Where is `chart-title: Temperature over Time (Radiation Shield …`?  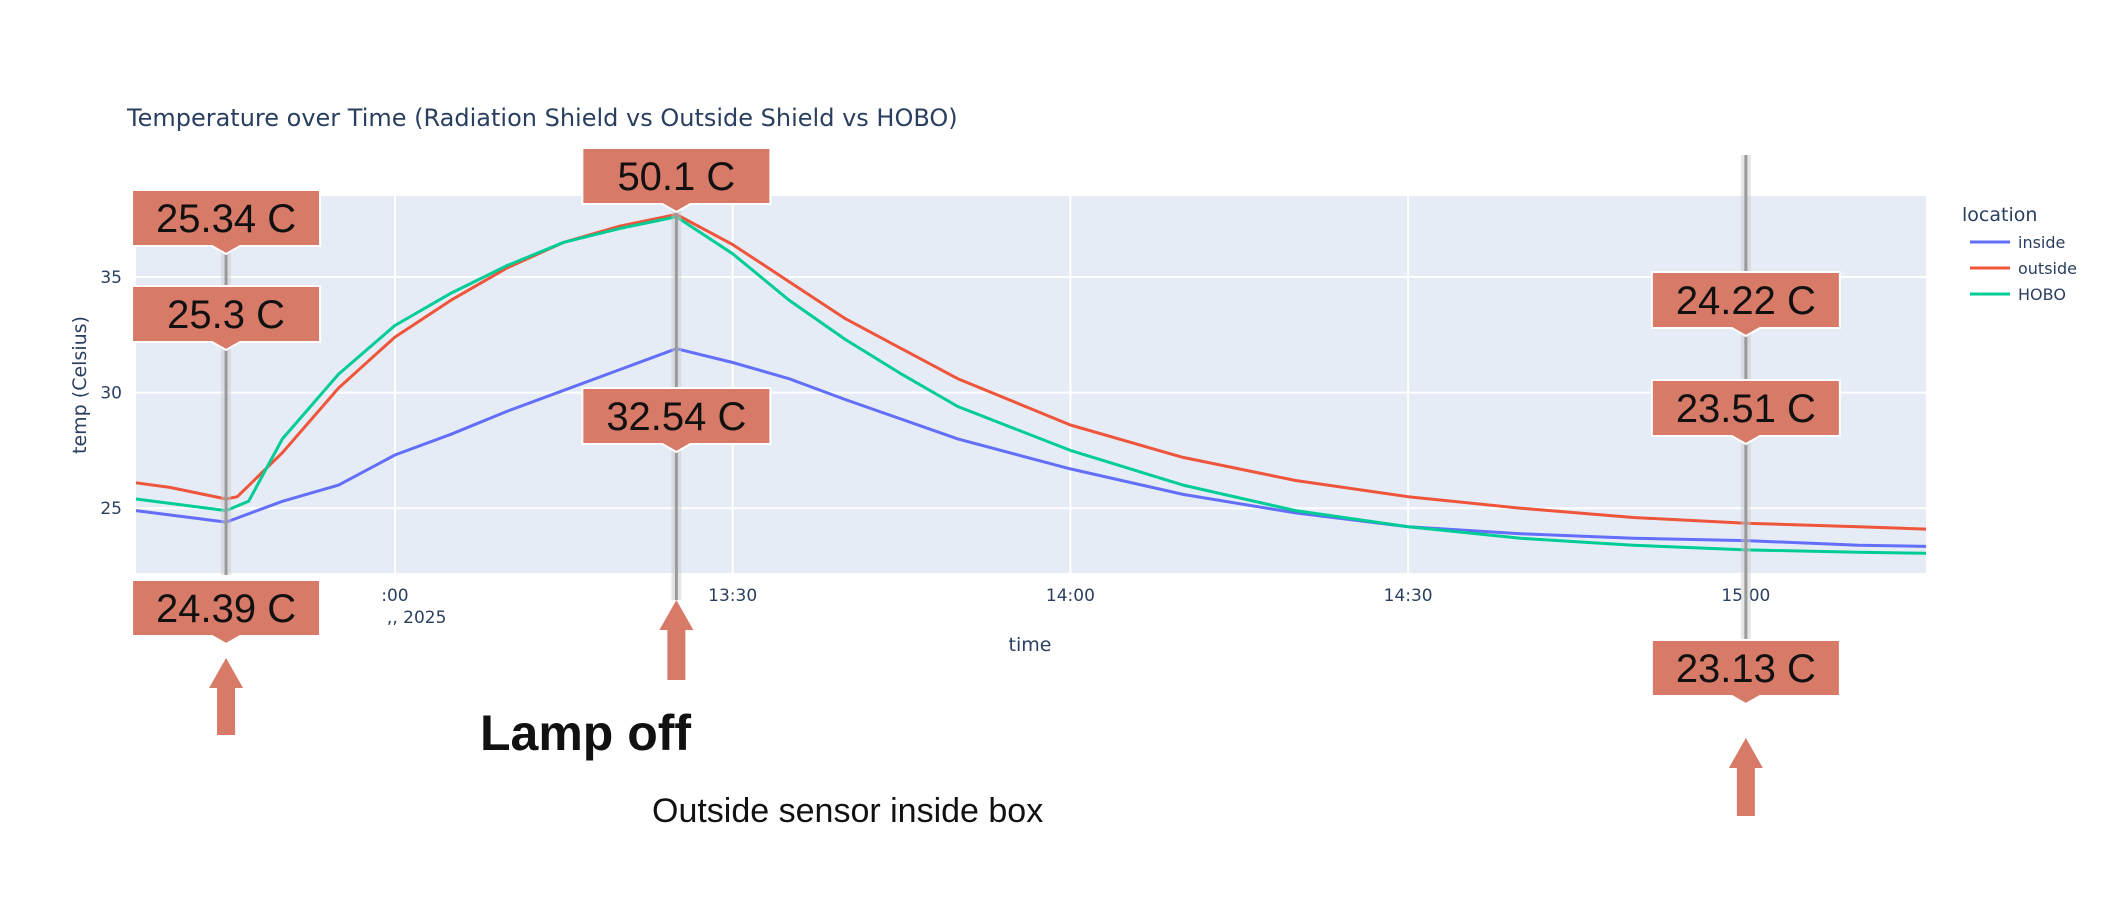 chart-title: Temperature over Time (Radiation Shield … is located at coordinates (542, 118).